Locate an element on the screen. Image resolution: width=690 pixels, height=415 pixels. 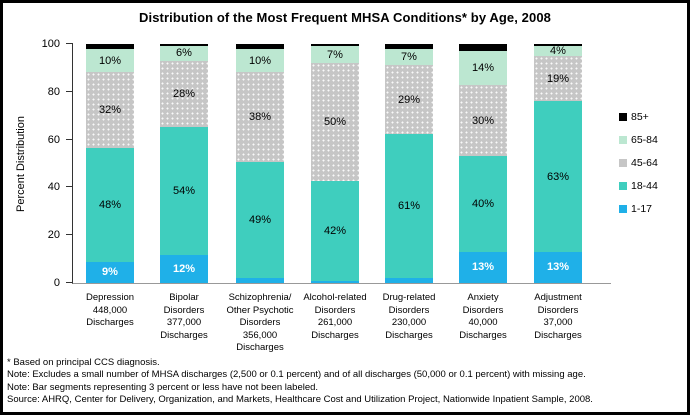
bar-segment-18-44-cat6: 63% is located at coordinates (558, 176).